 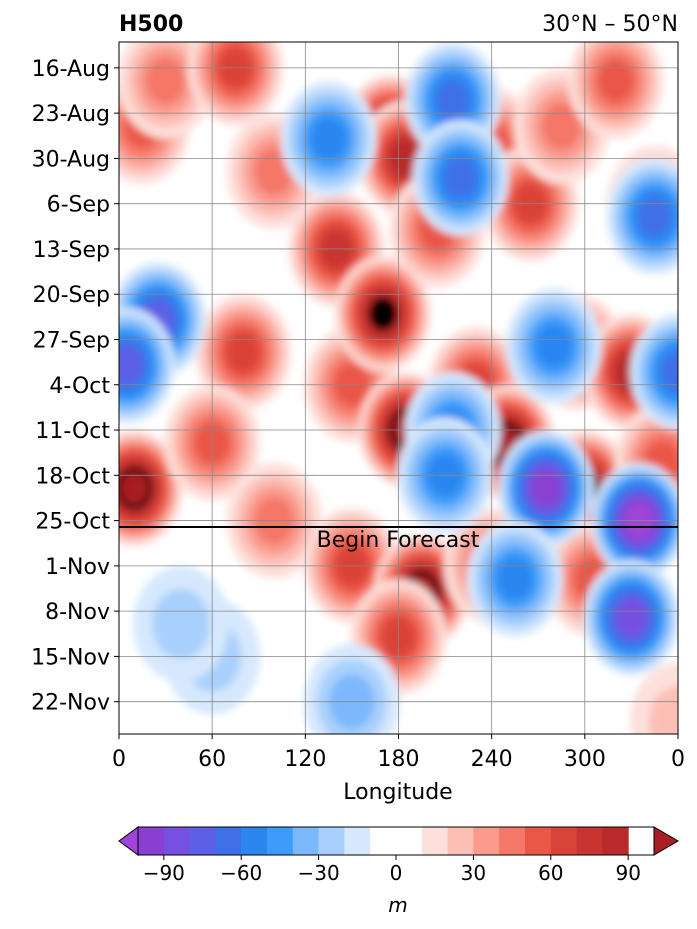 I want to click on colorbar-tick-label: 0, so click(x=396, y=873).